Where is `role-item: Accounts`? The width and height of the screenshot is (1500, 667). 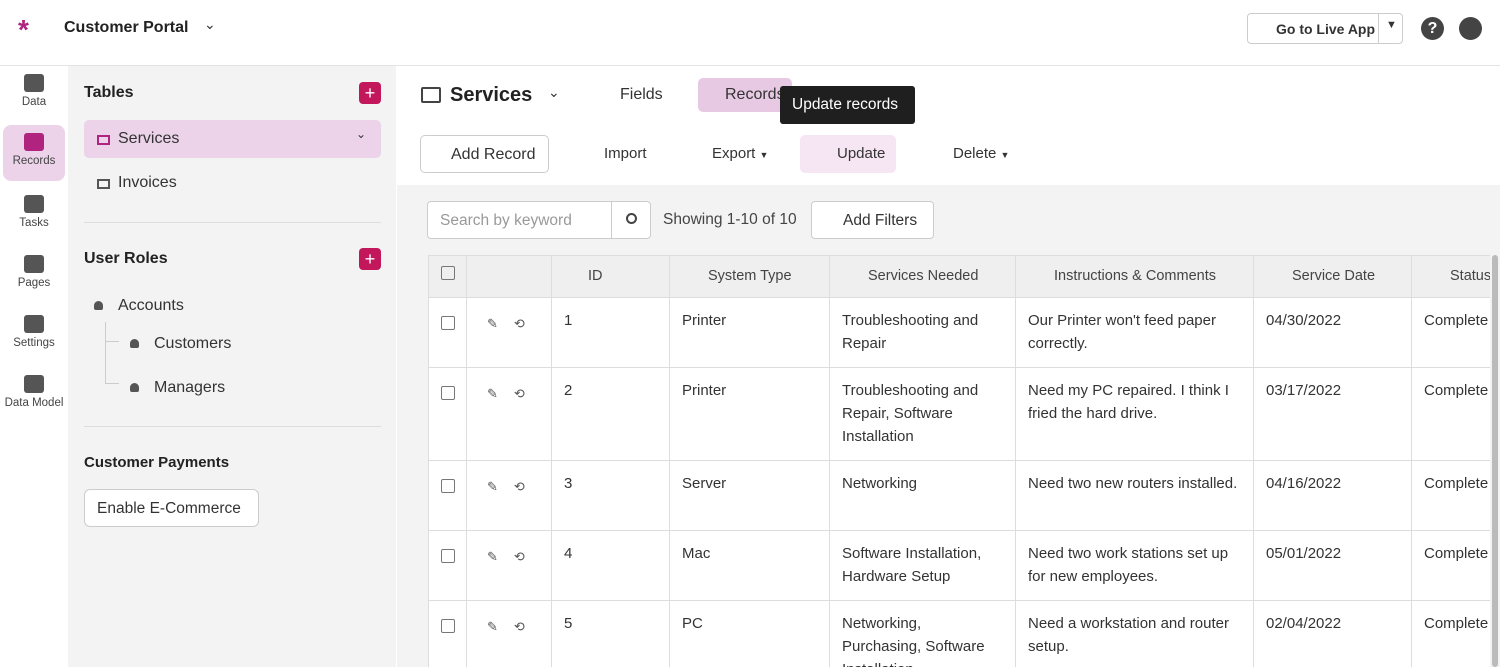
role-item: Accounts is located at coordinates (139, 307).